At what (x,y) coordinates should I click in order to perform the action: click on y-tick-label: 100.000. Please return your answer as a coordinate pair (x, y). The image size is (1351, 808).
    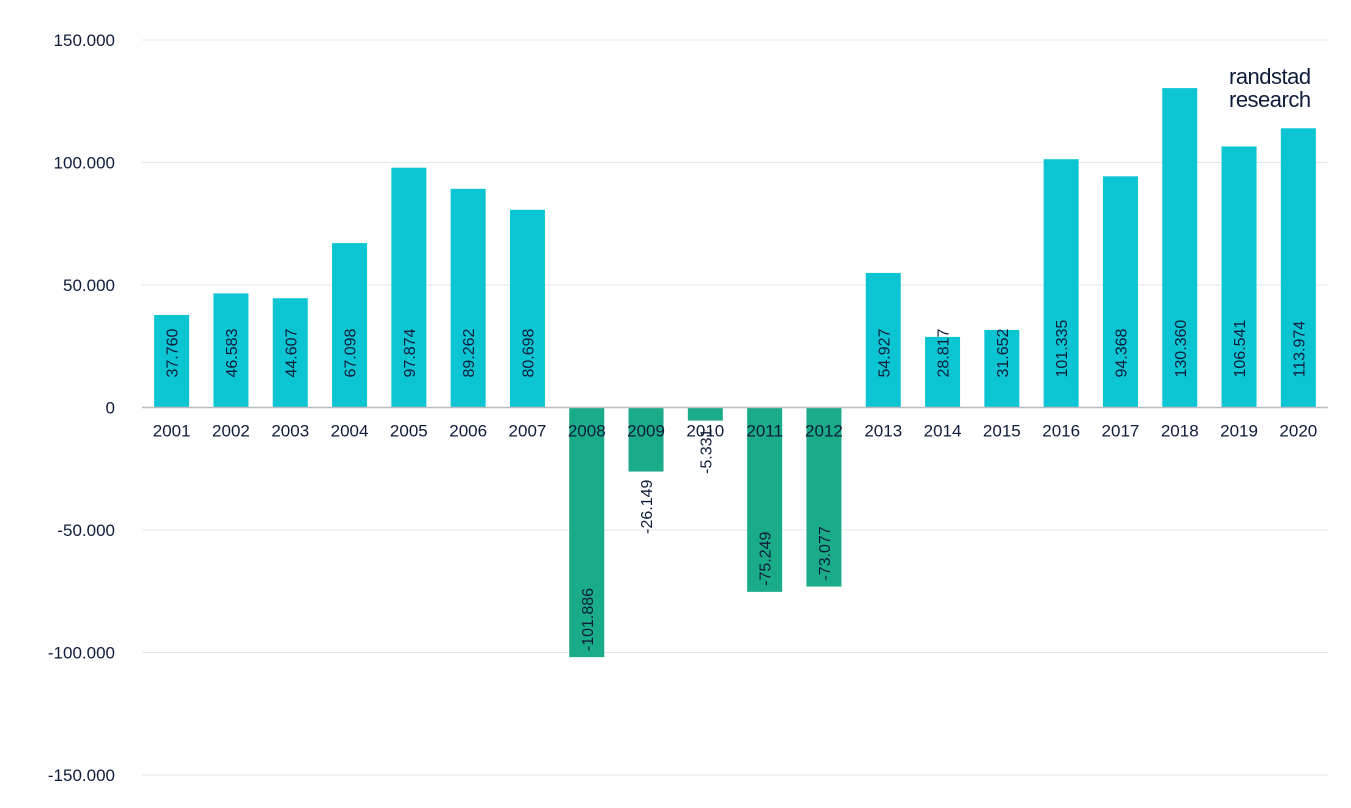
    Looking at the image, I should click on (84, 163).